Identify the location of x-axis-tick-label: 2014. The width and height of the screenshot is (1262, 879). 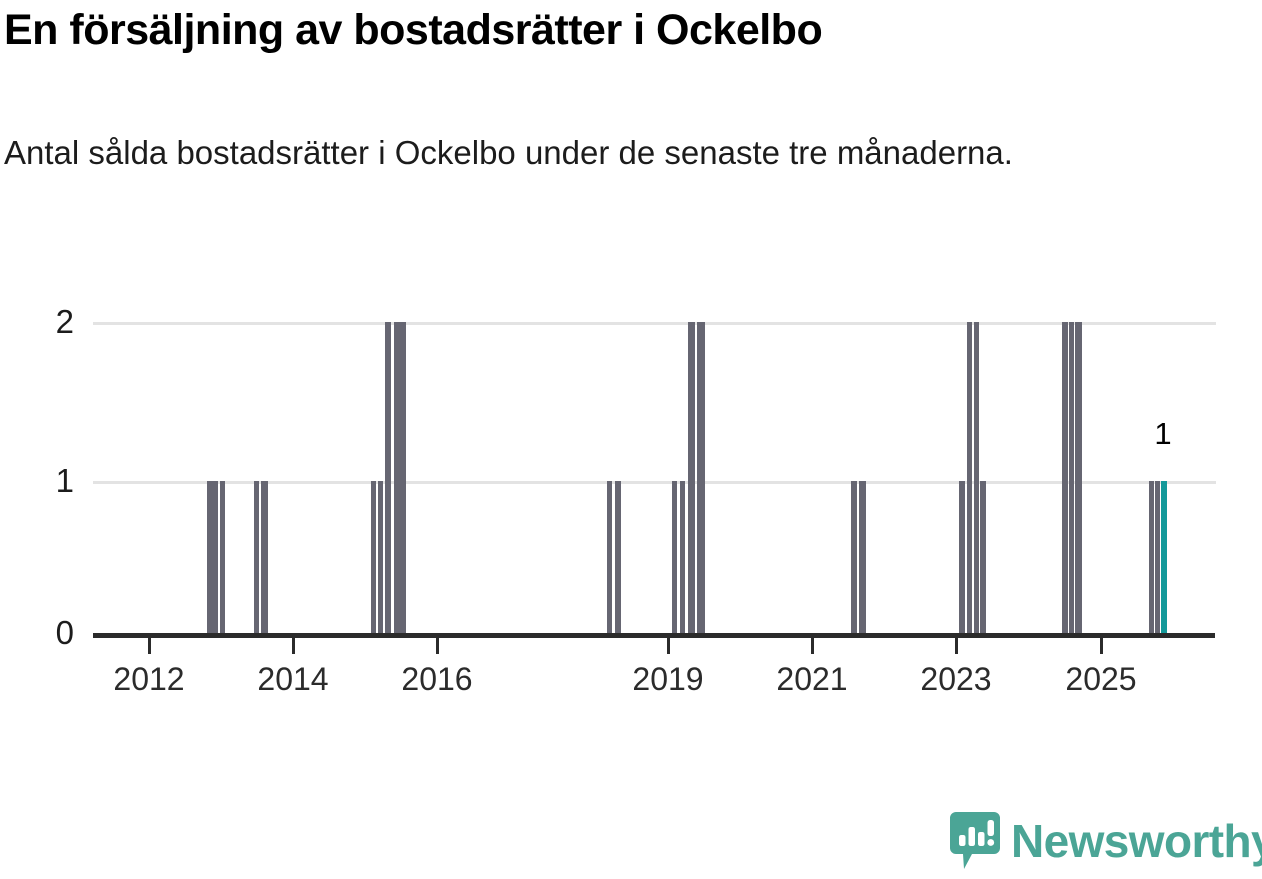
(293, 679).